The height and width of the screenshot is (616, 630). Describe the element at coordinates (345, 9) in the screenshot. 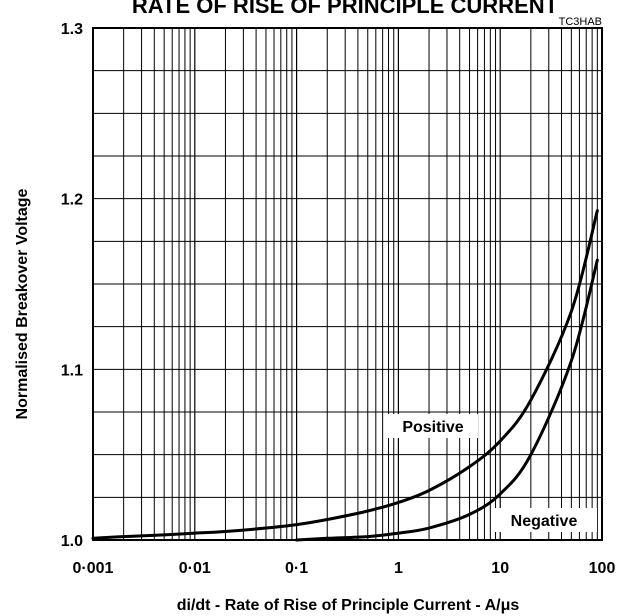

I see `chart-title: RATE OF RISE OF PRINCIPLE CURRENT` at that location.